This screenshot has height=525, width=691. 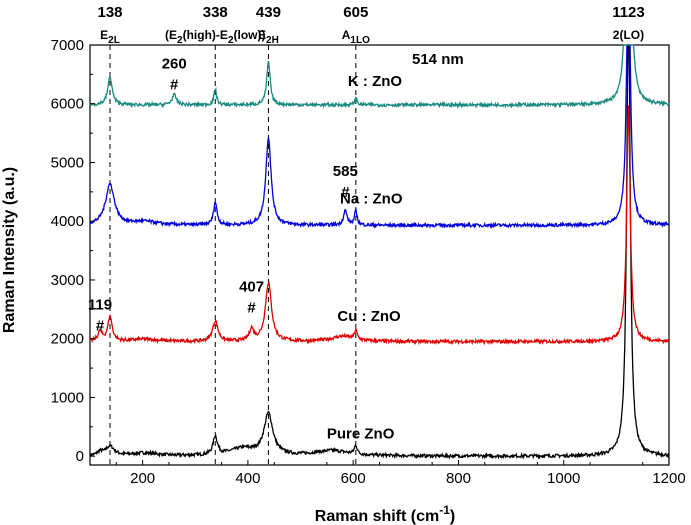 I want to click on mode-label-138: E2L, so click(x=110, y=37).